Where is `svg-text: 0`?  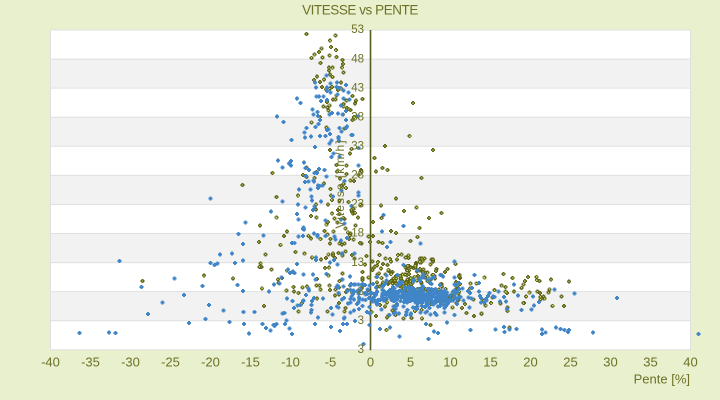
svg-text: 0 is located at coordinates (370, 362).